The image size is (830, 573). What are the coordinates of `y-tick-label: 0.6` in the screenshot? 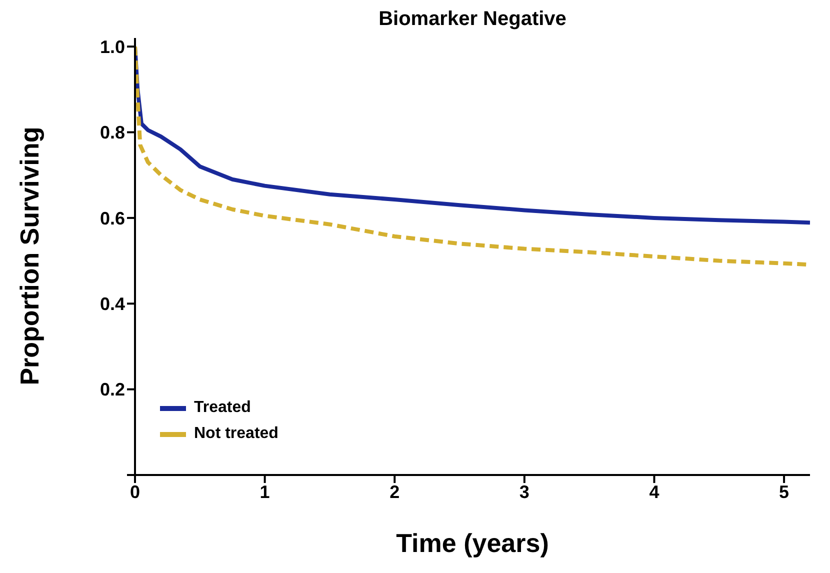 It's located at (112, 218).